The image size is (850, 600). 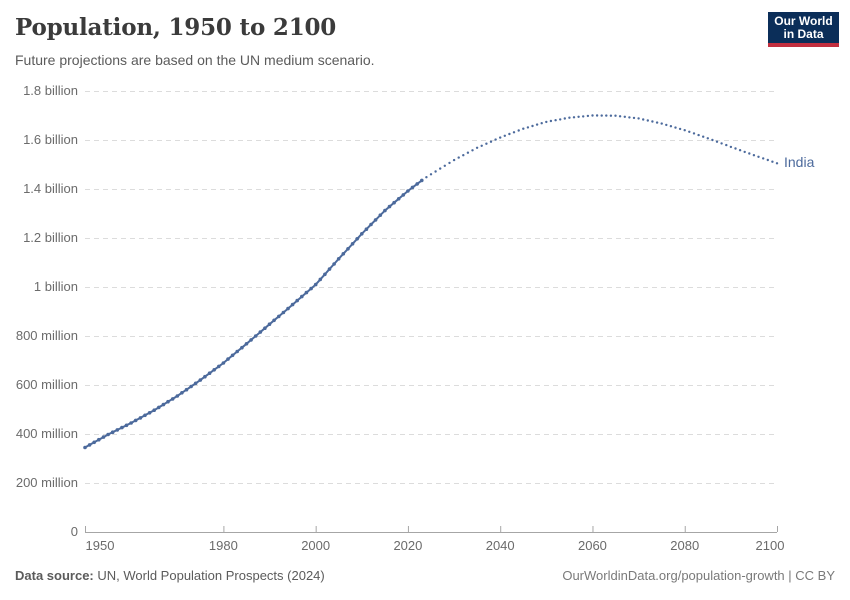 What do you see at coordinates (803, 29) in the screenshot?
I see `owid-logo: Our World in Data` at bounding box center [803, 29].